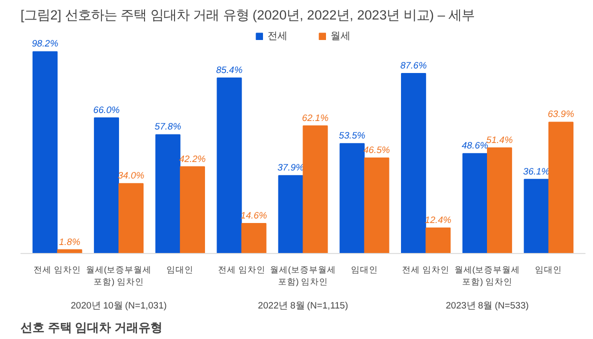  What do you see at coordinates (536, 171) in the screenshot?
I see `data-label: 36.1%` at bounding box center [536, 171].